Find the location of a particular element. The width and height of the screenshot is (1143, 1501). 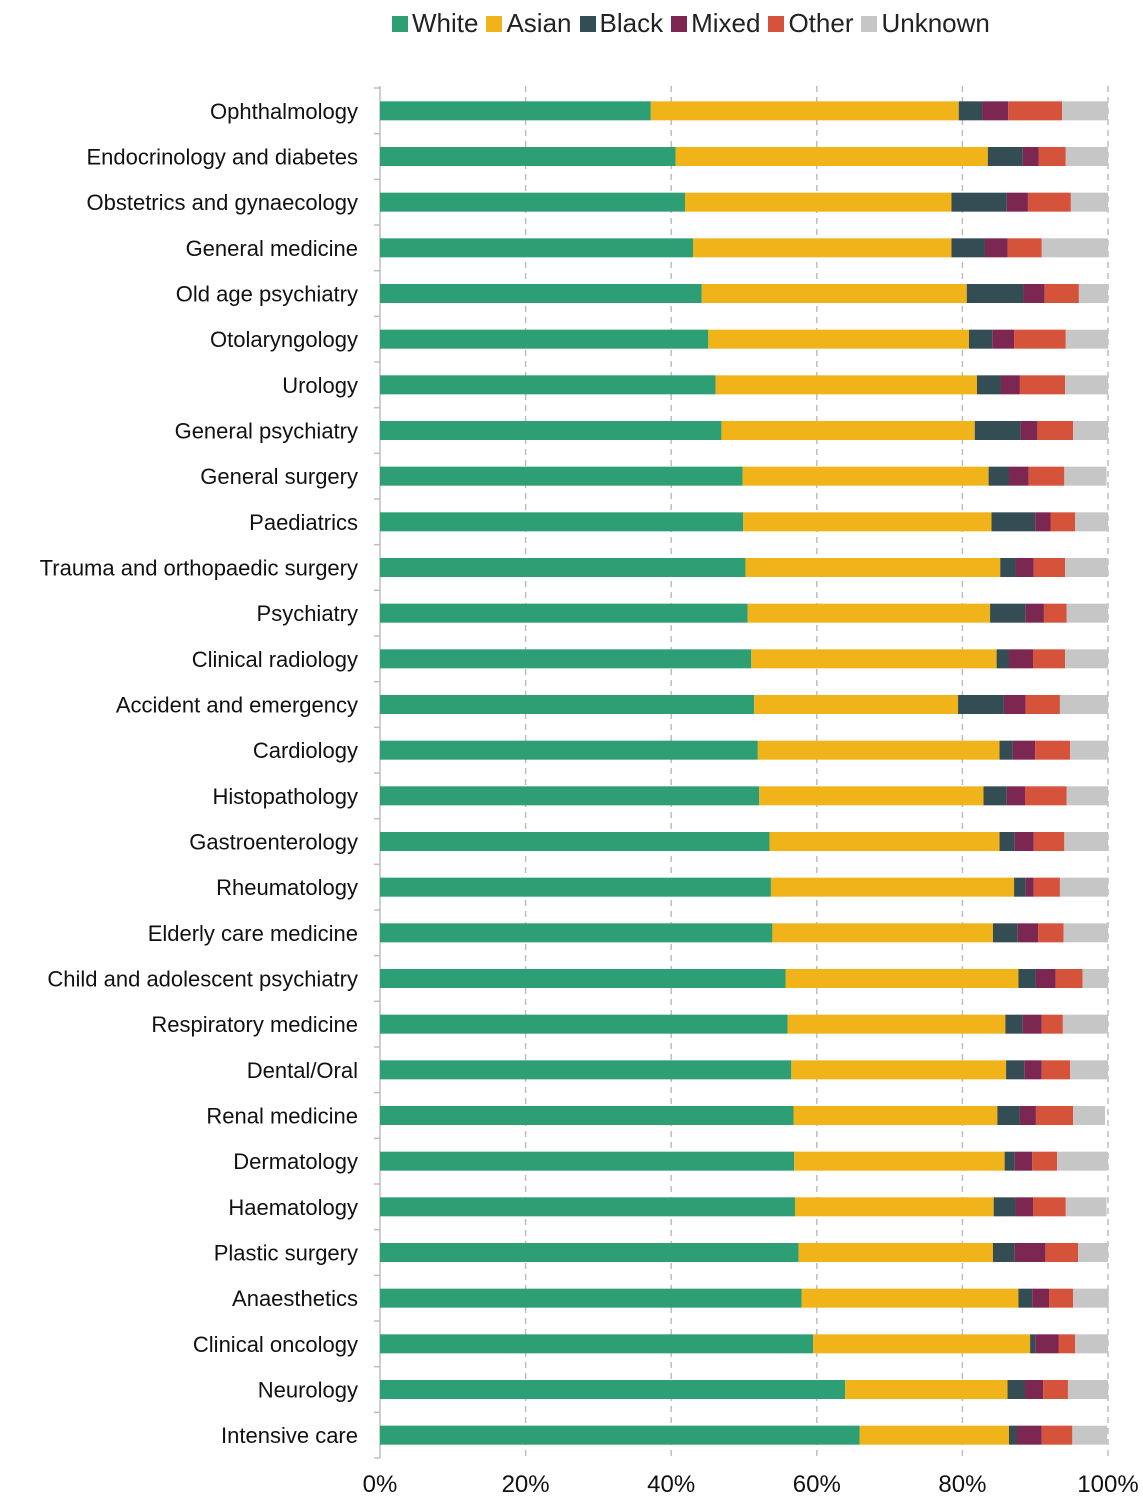

legend-label: Black is located at coordinates (631, 23).